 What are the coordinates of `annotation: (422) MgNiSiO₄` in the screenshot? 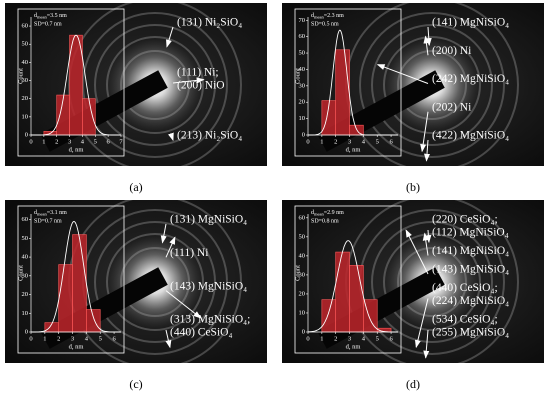 It's located at (470, 136).